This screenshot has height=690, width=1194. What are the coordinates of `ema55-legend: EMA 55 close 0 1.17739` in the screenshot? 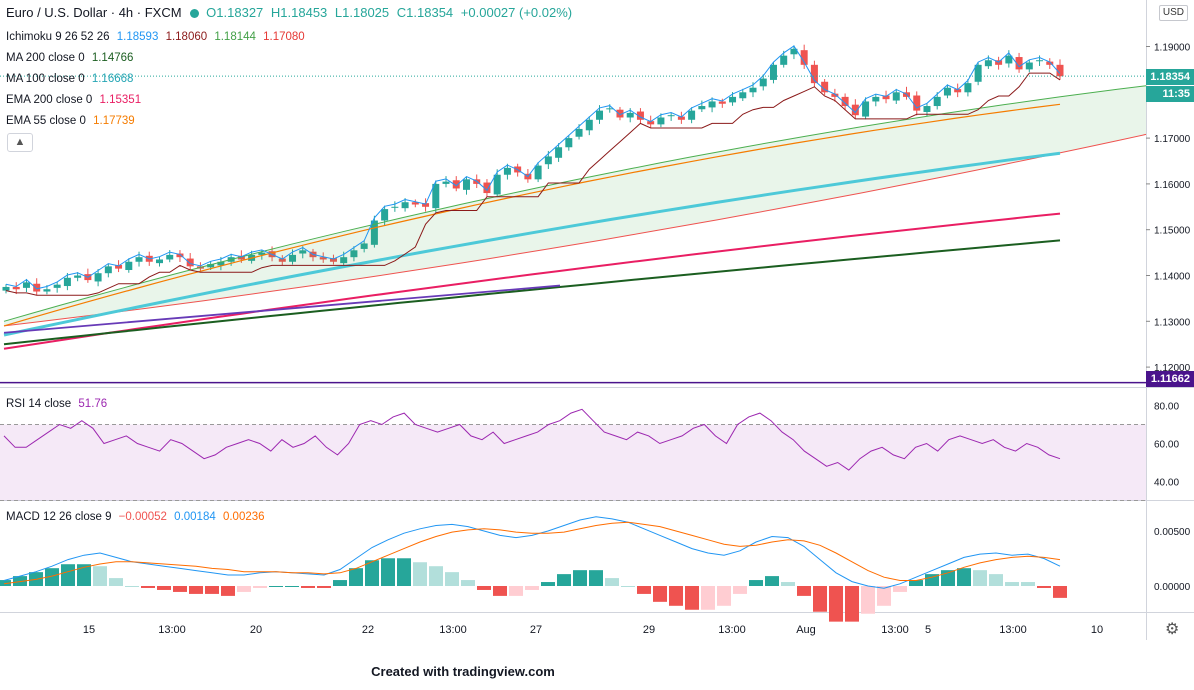 It's located at (72, 121).